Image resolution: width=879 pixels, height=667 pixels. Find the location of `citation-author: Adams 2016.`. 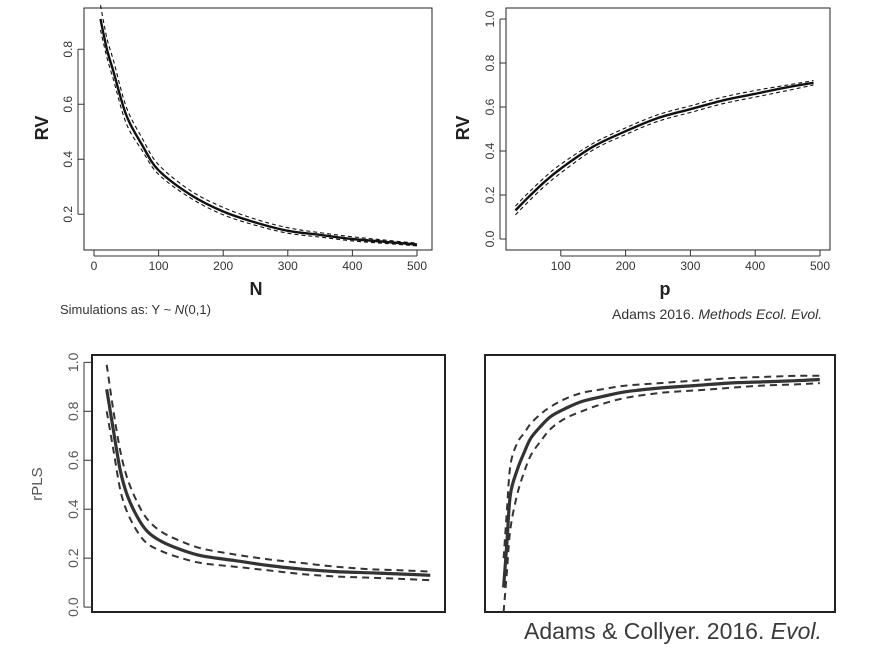

citation-author: Adams 2016. is located at coordinates (655, 314).